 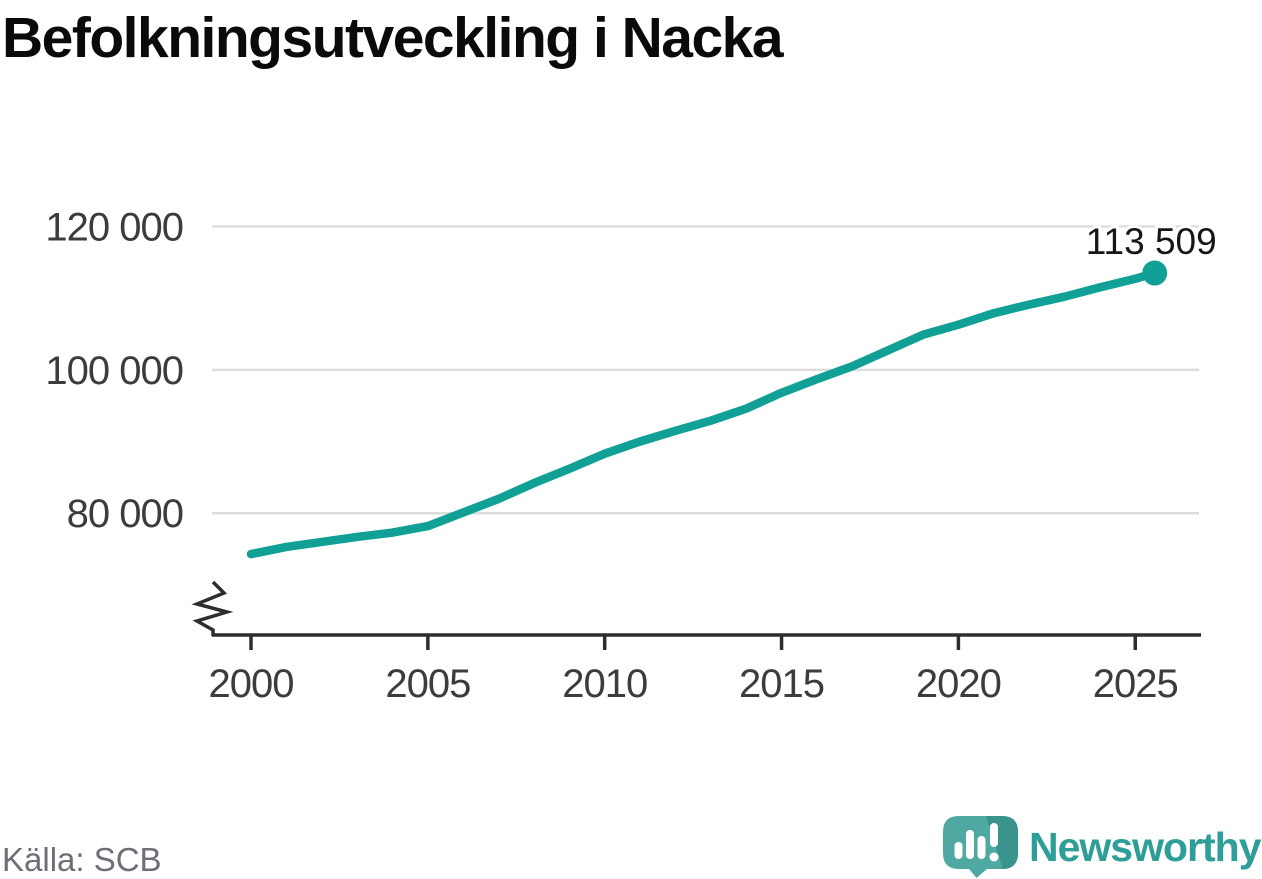 I want to click on last-point-dot, so click(x=1155, y=273).